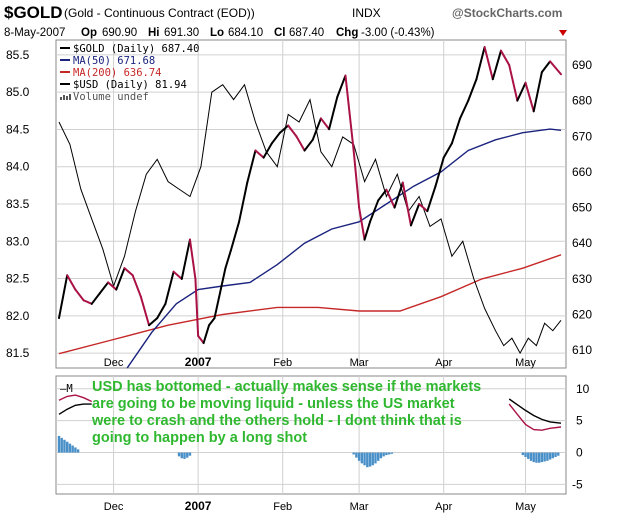 The image size is (620, 516). I want to click on gold-tick-label: 630, so click(582, 279).